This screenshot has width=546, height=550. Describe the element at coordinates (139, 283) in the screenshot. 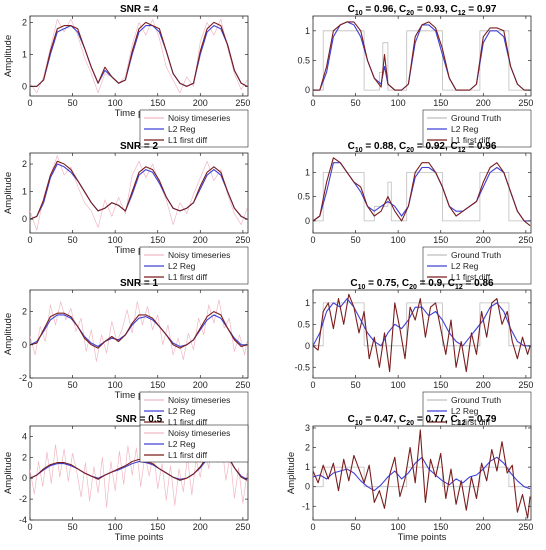

I see `chart-5-title: SNR = 1` at that location.